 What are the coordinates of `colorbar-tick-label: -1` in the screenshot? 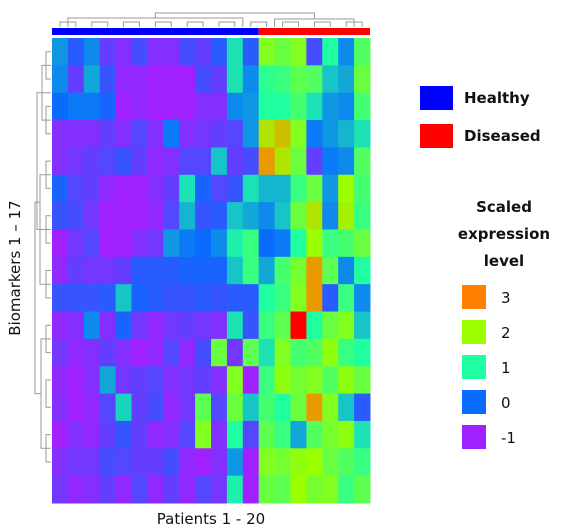 It's located at (508, 438).